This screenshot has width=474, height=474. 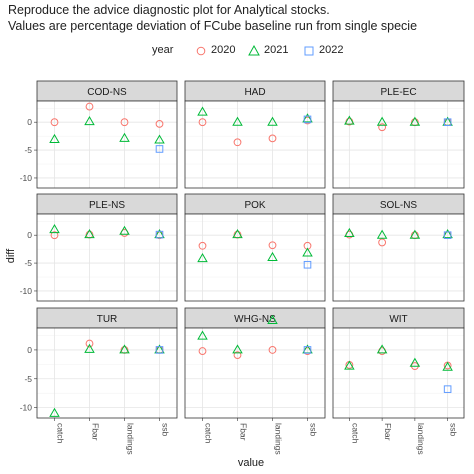 What do you see at coordinates (107, 92) in the screenshot?
I see `facet-strip-label: COD-NS` at bounding box center [107, 92].